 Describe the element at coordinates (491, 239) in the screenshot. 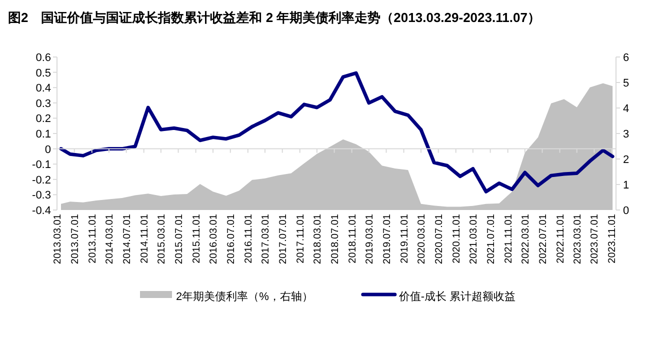

I see `x-tick-label: 2021.07.01` at that location.